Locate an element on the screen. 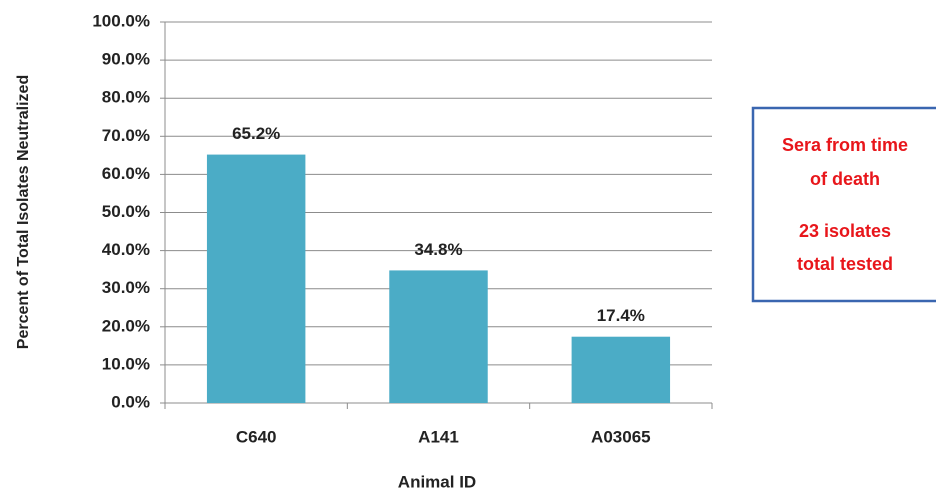 The width and height of the screenshot is (936, 504). value-label: 17.4% is located at coordinates (621, 315).